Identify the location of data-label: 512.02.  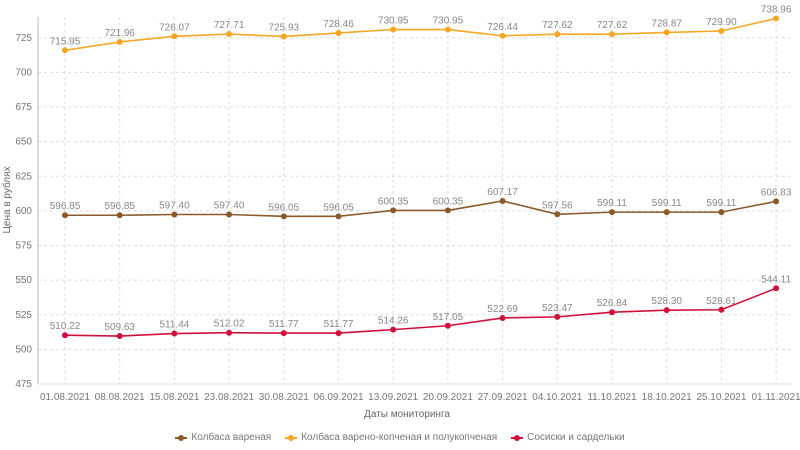
(229, 324).